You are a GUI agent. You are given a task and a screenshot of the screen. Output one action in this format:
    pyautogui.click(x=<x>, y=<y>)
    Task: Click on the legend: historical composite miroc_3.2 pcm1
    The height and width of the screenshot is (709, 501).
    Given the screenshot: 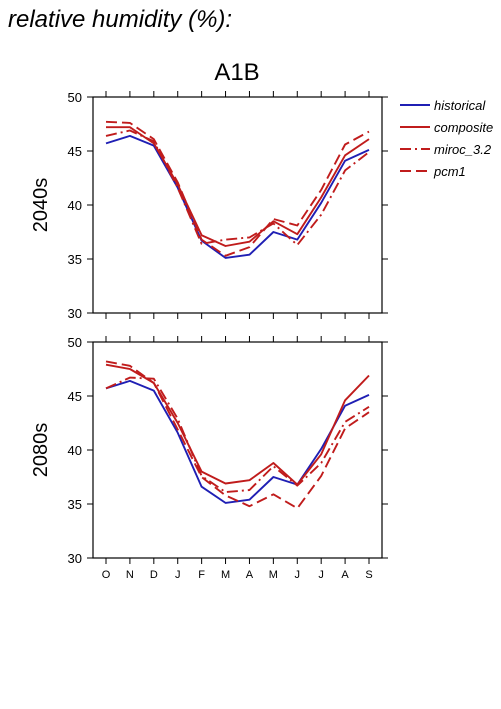 What is the action you would take?
    pyautogui.click(x=446, y=138)
    